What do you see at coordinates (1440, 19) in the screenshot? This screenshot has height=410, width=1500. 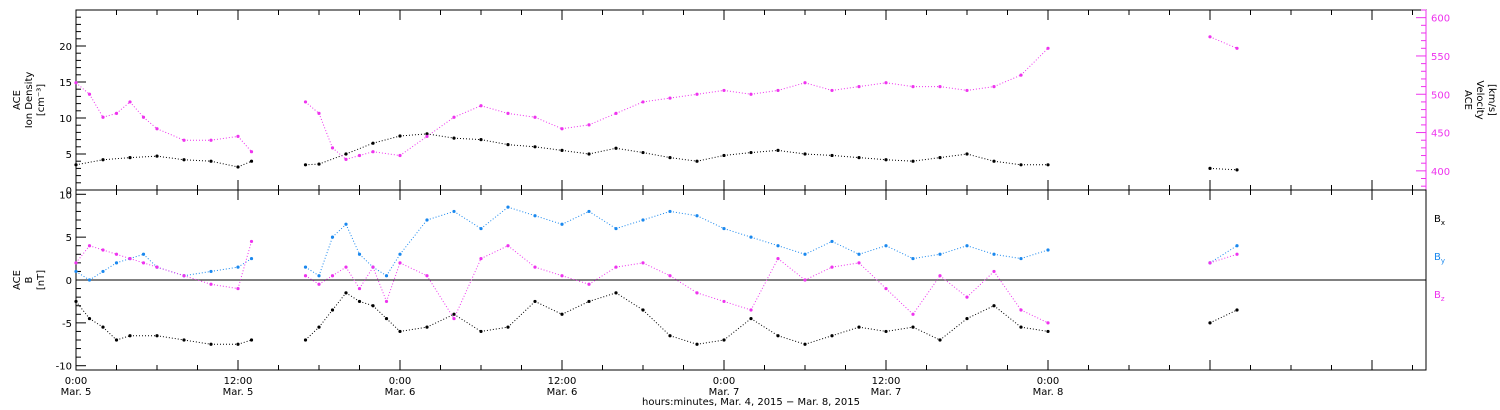 I see `velocity-tick-label: 600` at bounding box center [1440, 19].